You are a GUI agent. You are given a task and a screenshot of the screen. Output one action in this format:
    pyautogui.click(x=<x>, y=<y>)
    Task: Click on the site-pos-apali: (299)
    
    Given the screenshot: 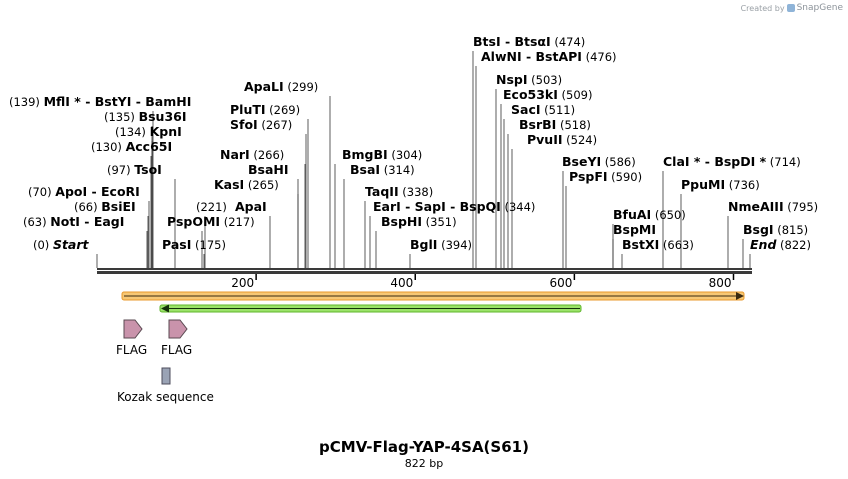 What is the action you would take?
    pyautogui.click(x=301, y=87)
    